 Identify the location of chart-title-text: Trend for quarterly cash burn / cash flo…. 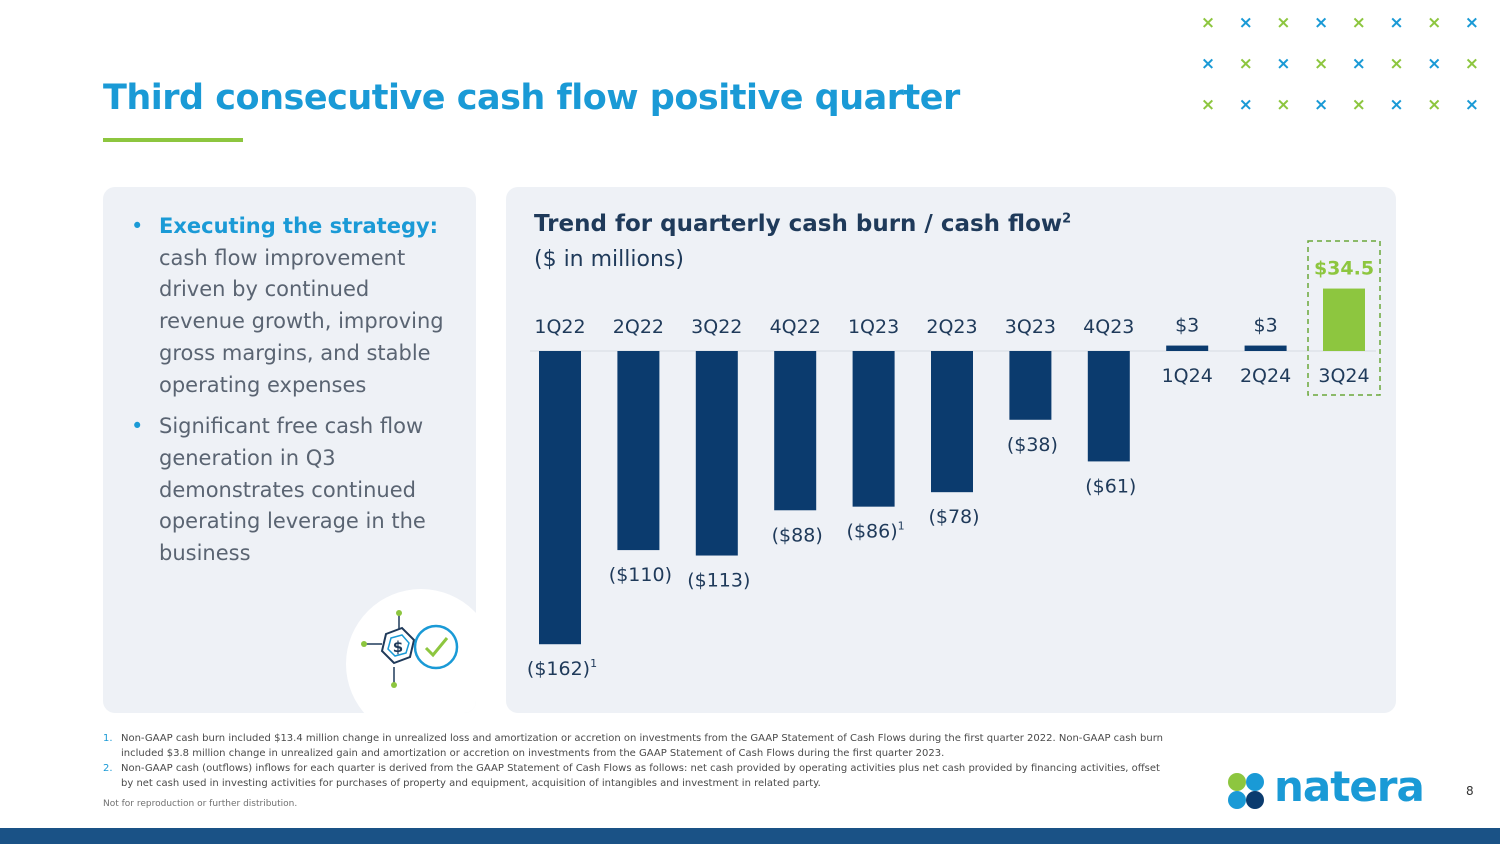
(798, 224).